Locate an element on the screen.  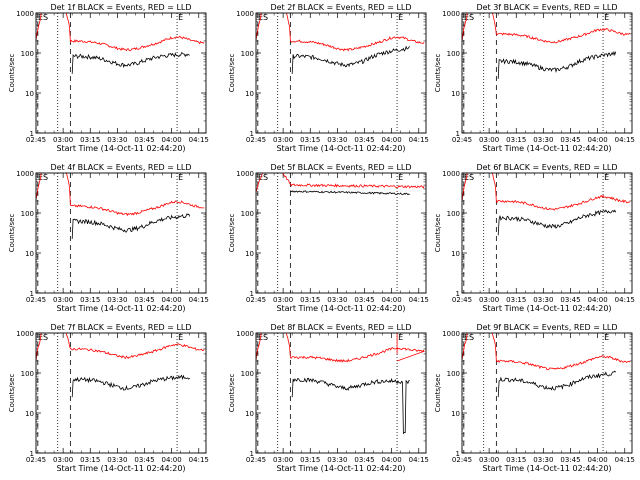
panel-title: Det 4f BLACK = Events, RED = LLD is located at coordinates (120, 167).